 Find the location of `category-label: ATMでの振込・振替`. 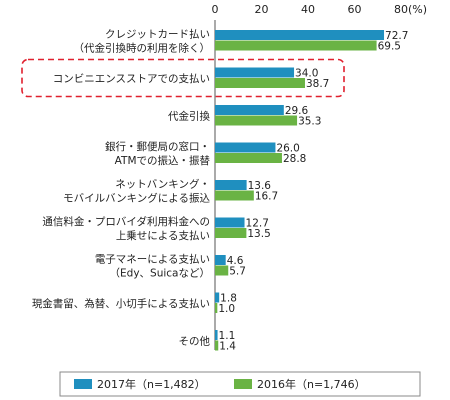

category-label: ATMでの振込・振替 is located at coordinates (163, 160).